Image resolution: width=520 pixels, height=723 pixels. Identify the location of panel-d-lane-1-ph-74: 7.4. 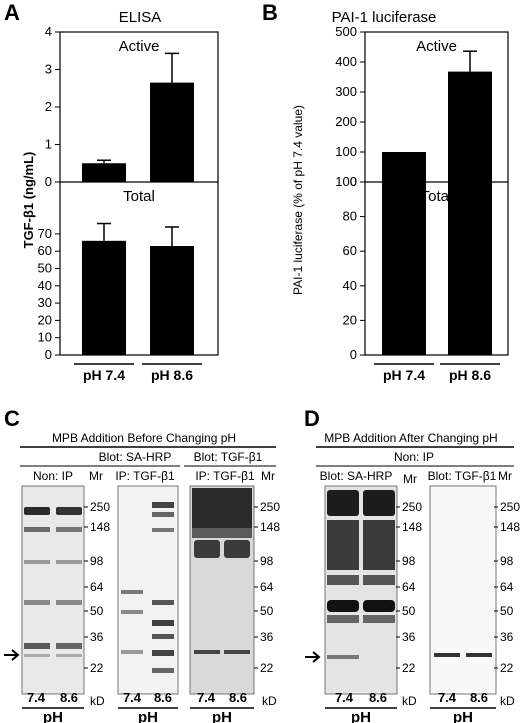
(344, 697).